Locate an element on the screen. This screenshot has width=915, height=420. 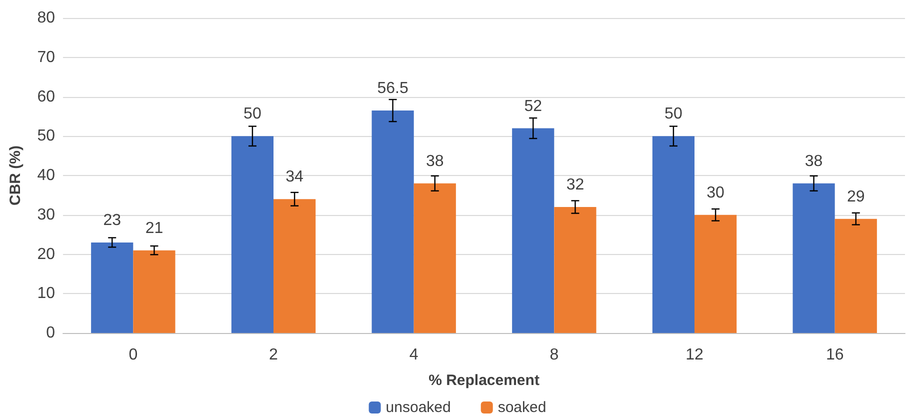
y-tick-label: 70 is located at coordinates (46, 57).